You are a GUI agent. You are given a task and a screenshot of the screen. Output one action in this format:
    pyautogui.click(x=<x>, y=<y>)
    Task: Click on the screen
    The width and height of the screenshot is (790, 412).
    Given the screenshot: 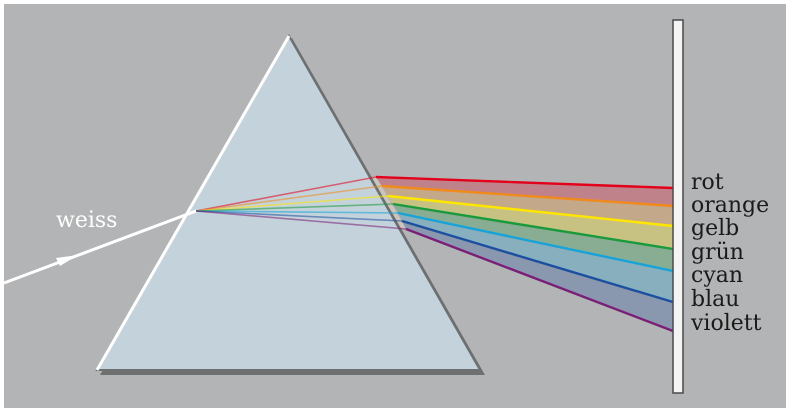 What is the action you would take?
    pyautogui.click(x=678, y=206)
    